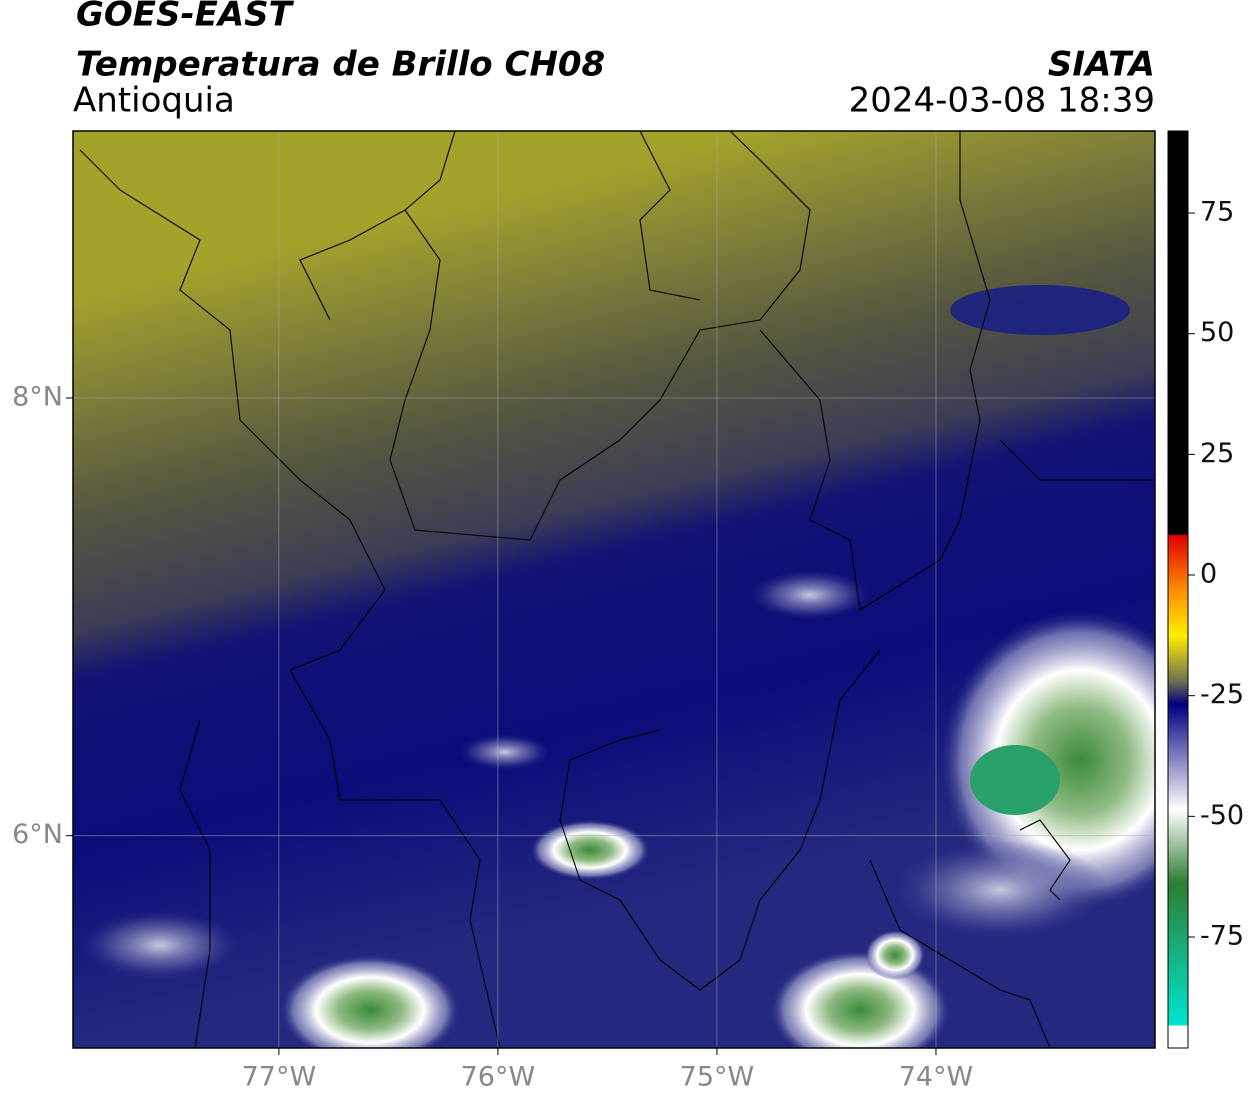 The height and width of the screenshot is (1103, 1252). I want to click on x-tick-label: 77°W, so click(279, 1077).